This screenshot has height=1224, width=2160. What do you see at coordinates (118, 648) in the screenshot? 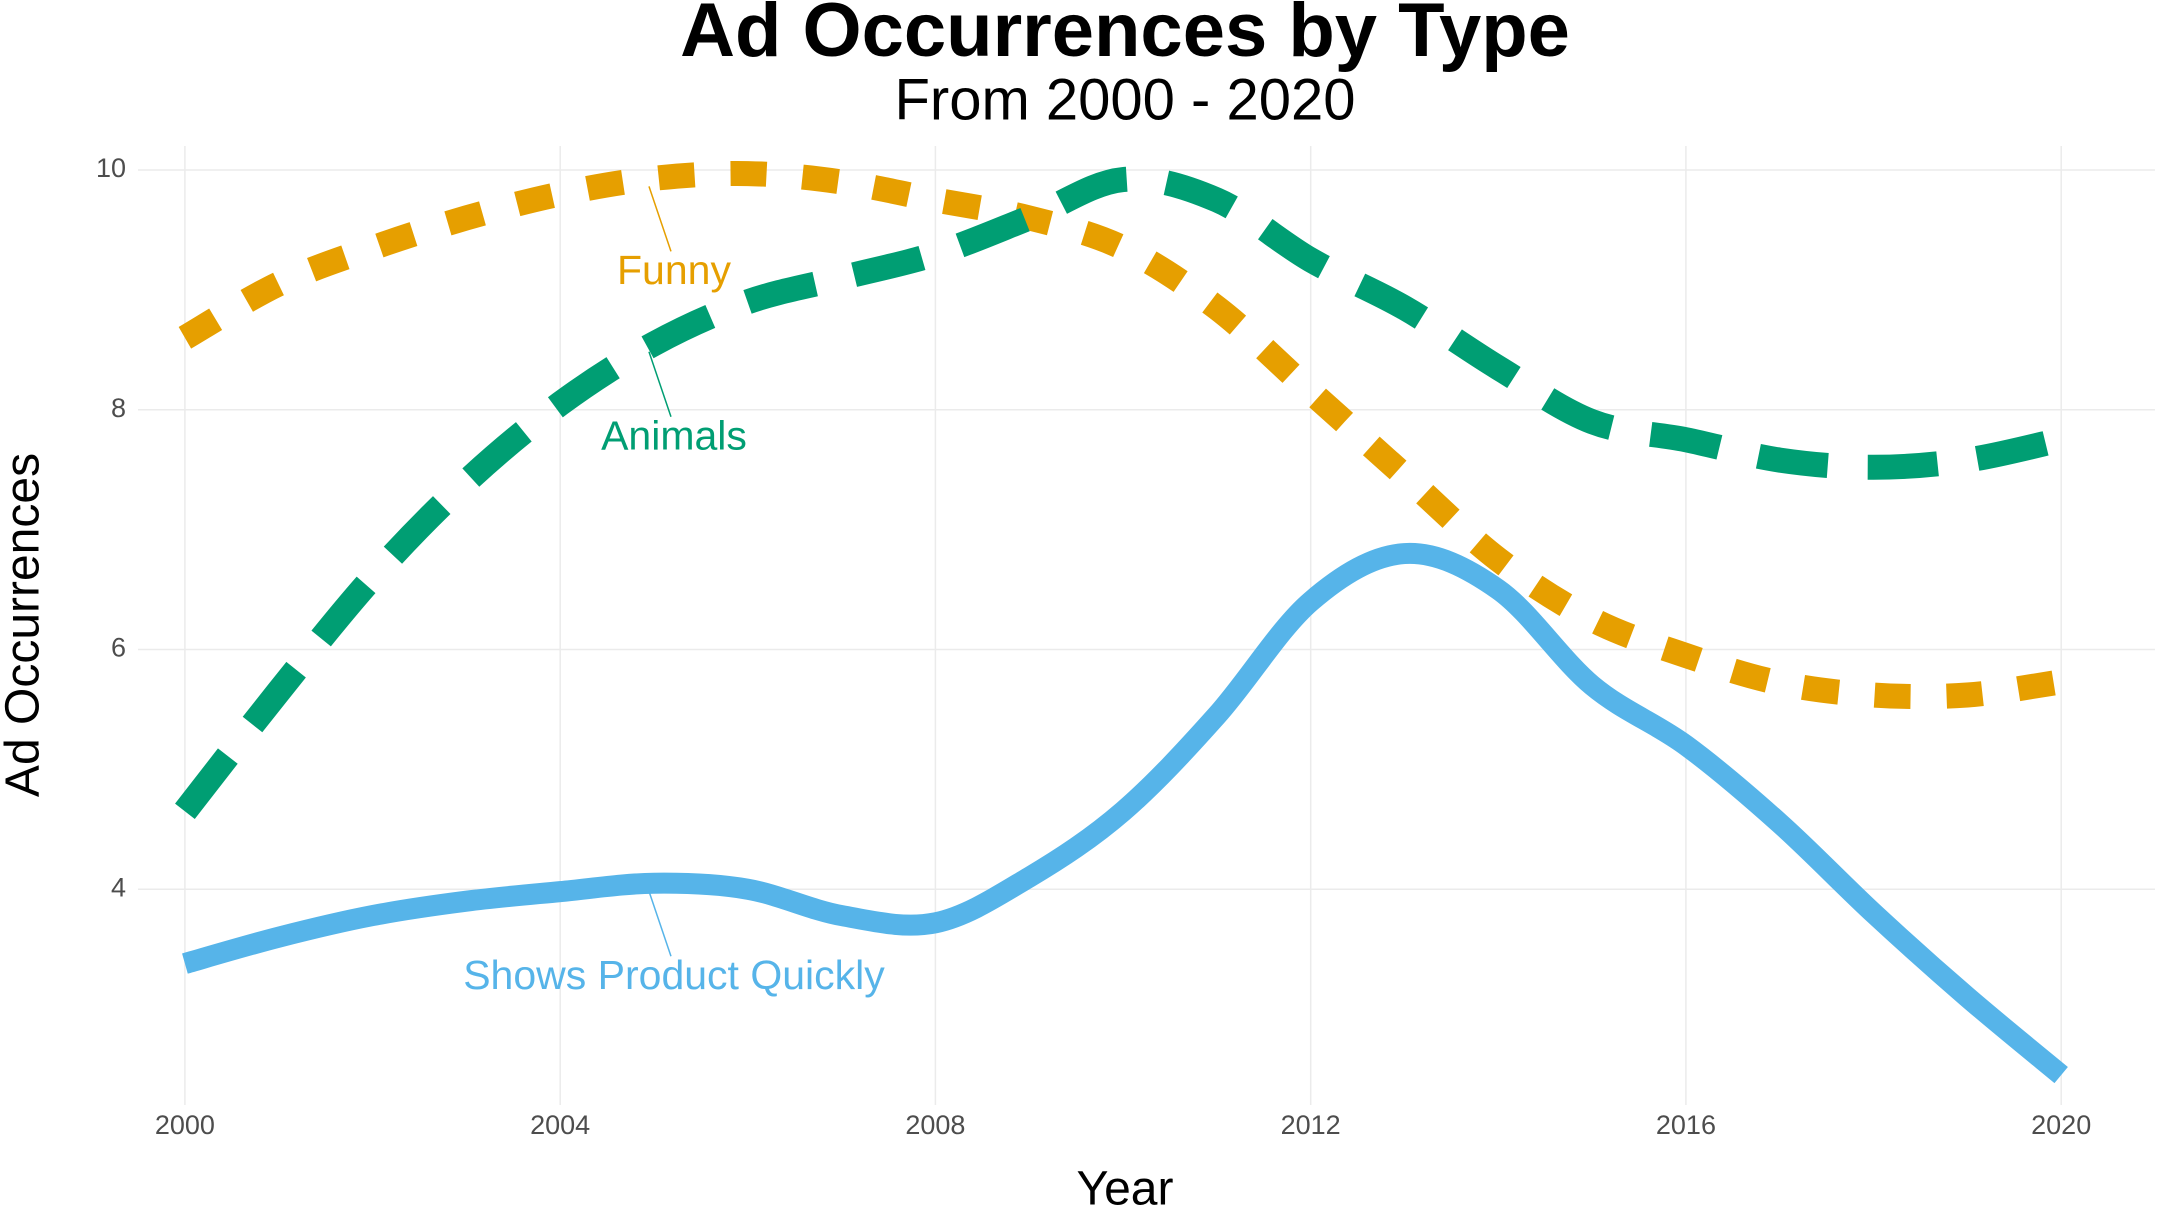
I see `y-tick-label: 6` at bounding box center [118, 648].